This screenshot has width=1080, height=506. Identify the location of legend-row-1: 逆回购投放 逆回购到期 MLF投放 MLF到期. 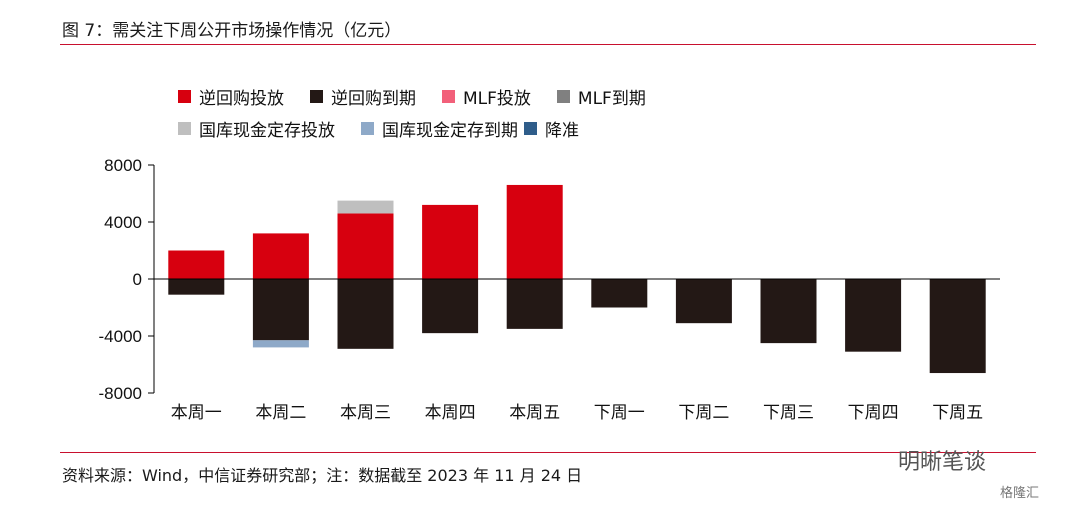
(558, 96).